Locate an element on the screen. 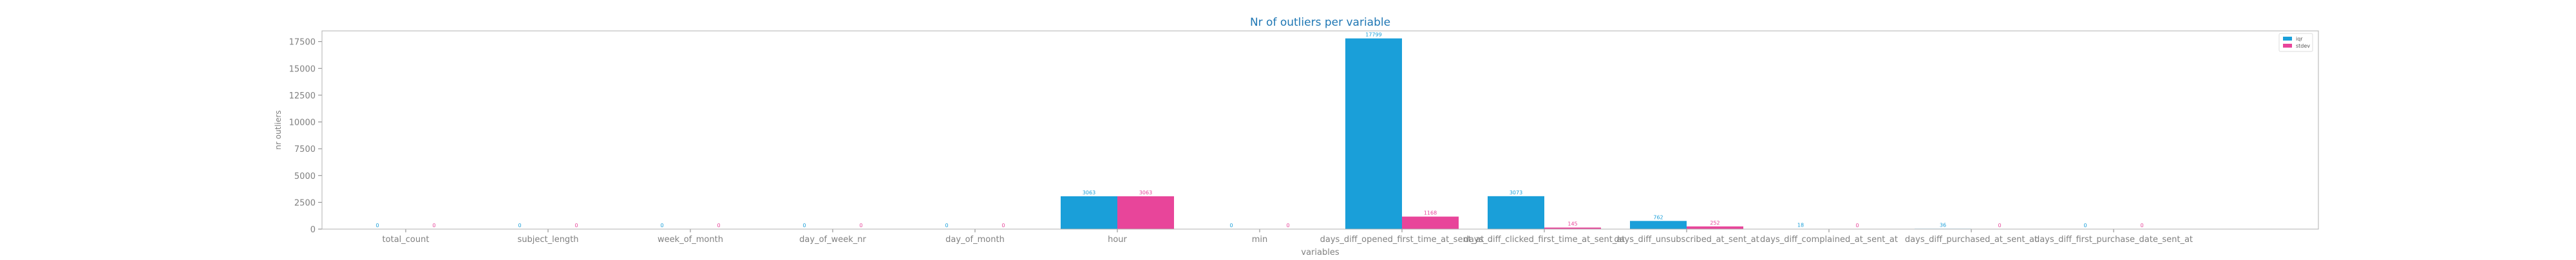  y-tick-label: 12500 is located at coordinates (302, 96).